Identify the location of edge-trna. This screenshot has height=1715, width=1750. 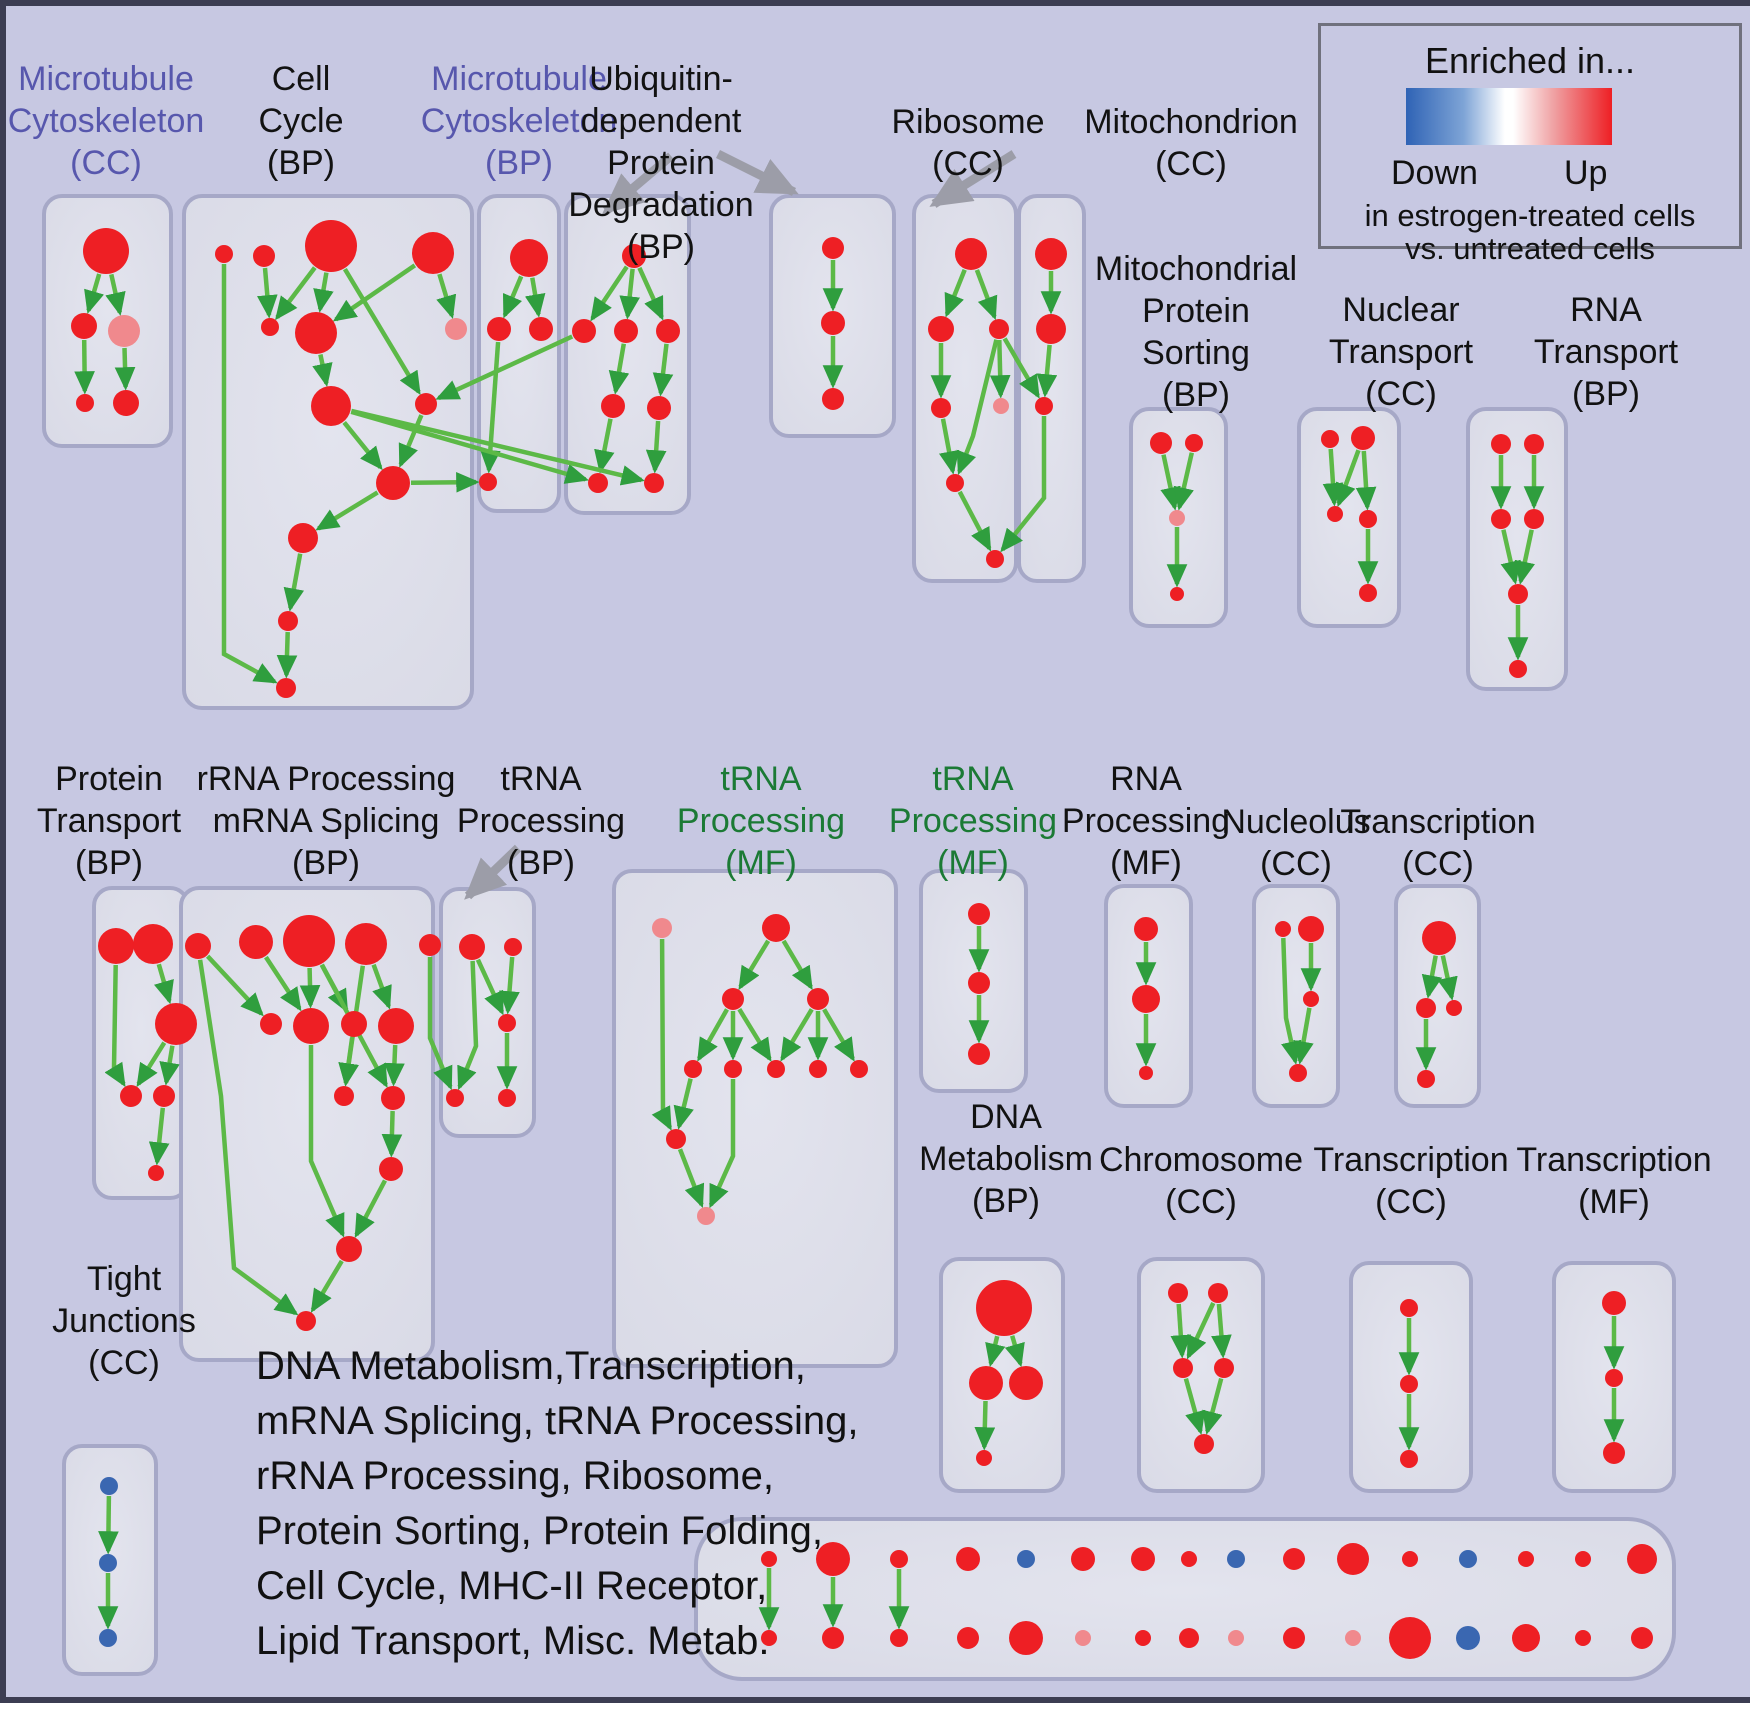
(490, 987).